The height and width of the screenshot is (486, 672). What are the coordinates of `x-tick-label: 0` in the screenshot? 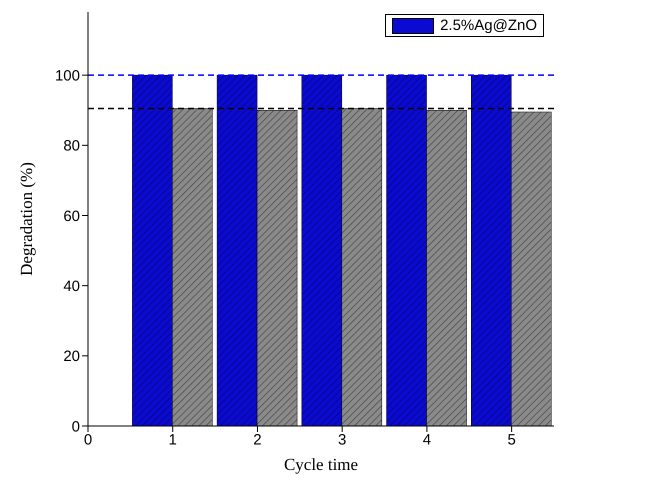 It's located at (88, 440).